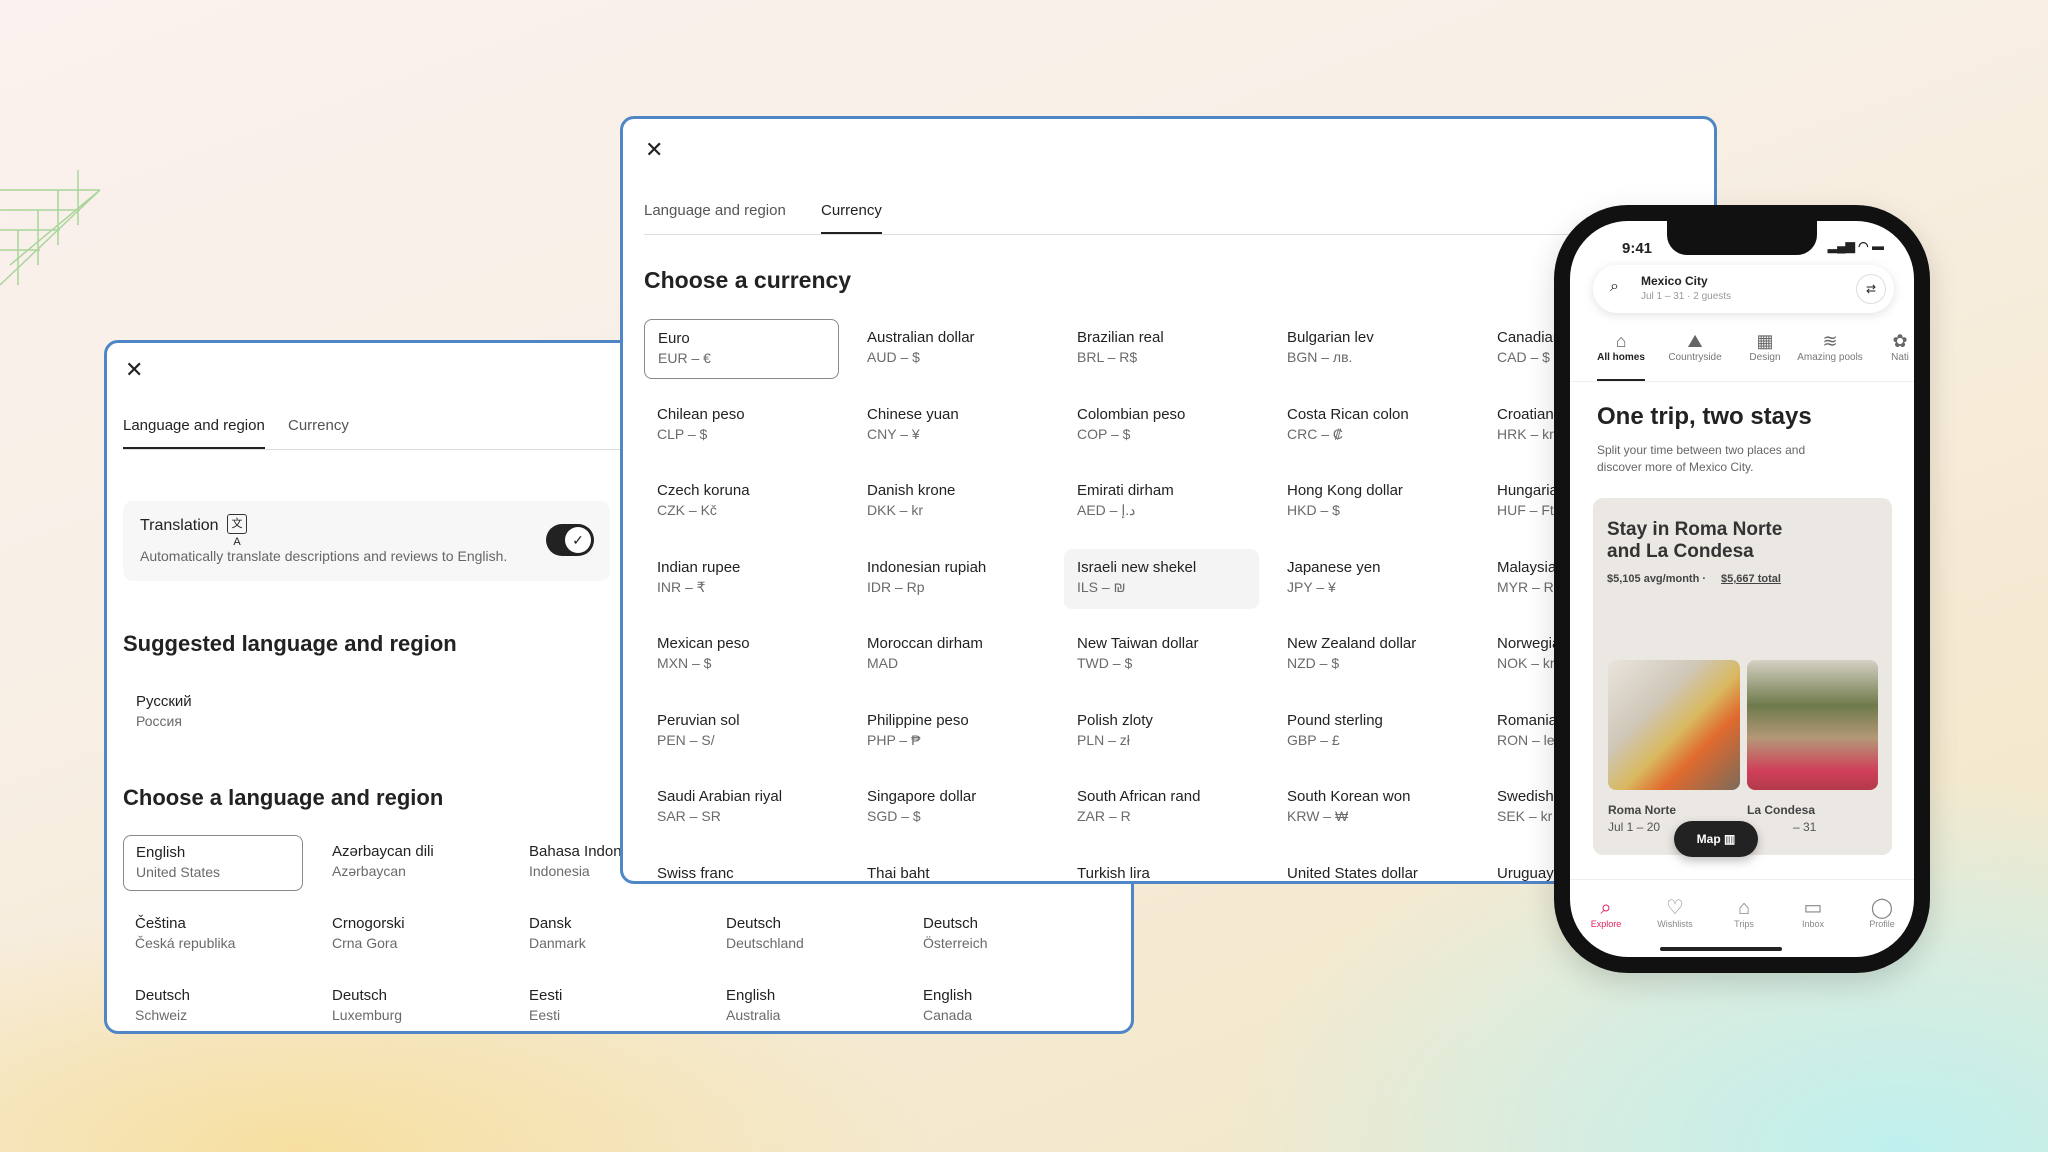 The height and width of the screenshot is (1152, 2048). What do you see at coordinates (951, 808) in the screenshot?
I see `currency-option: Singapore dollar SGD – $` at bounding box center [951, 808].